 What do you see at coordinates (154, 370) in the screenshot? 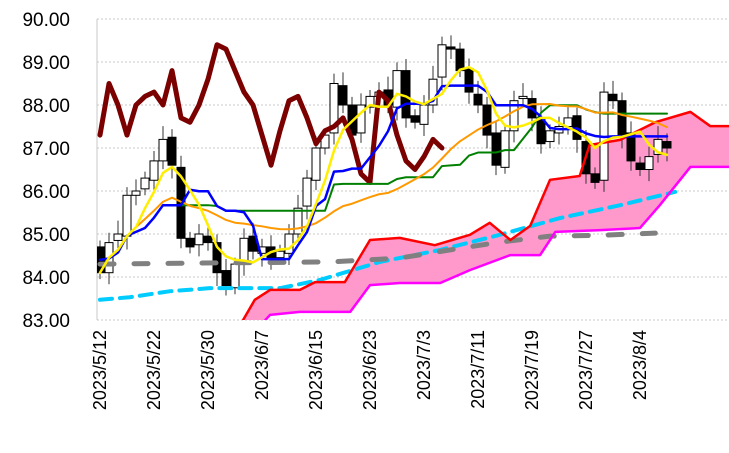
I see `x-tick-label: 2023/5/22` at bounding box center [154, 370].